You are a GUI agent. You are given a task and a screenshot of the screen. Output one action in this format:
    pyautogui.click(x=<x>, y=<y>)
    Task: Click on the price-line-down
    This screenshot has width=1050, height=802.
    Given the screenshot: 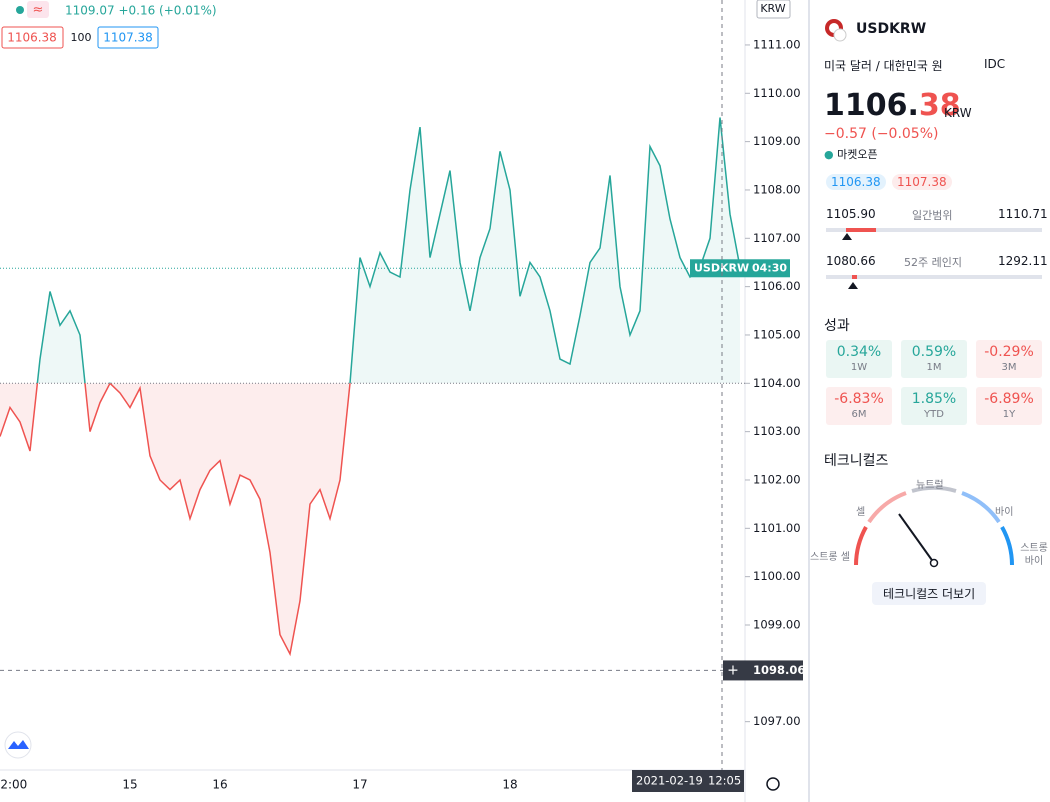 What is the action you would take?
    pyautogui.click(x=175, y=520)
    